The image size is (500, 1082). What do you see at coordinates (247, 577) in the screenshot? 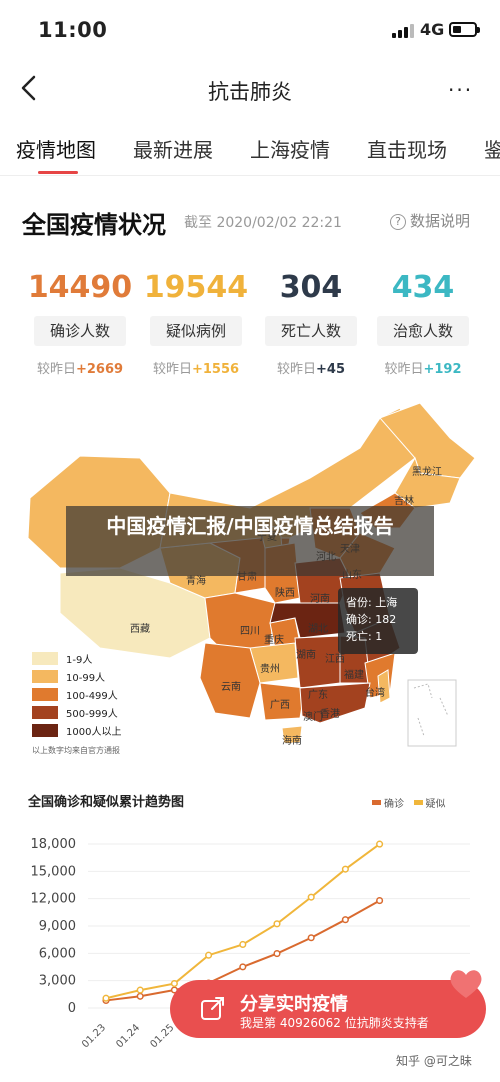
I see `province-label: 甘肃` at bounding box center [247, 577].